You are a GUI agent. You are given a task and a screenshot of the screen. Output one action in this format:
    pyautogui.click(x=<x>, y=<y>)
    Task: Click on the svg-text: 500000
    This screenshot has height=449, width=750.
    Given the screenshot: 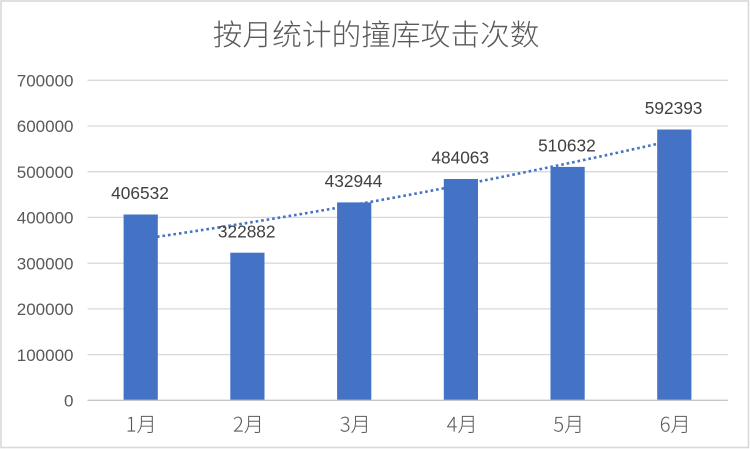 What is the action you would take?
    pyautogui.click(x=45, y=172)
    